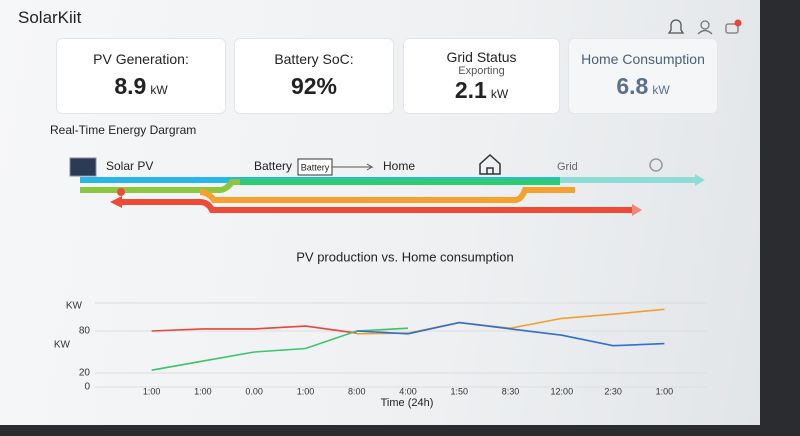  What do you see at coordinates (141, 59) in the screenshot?
I see `card-label: PV Generation:` at bounding box center [141, 59].